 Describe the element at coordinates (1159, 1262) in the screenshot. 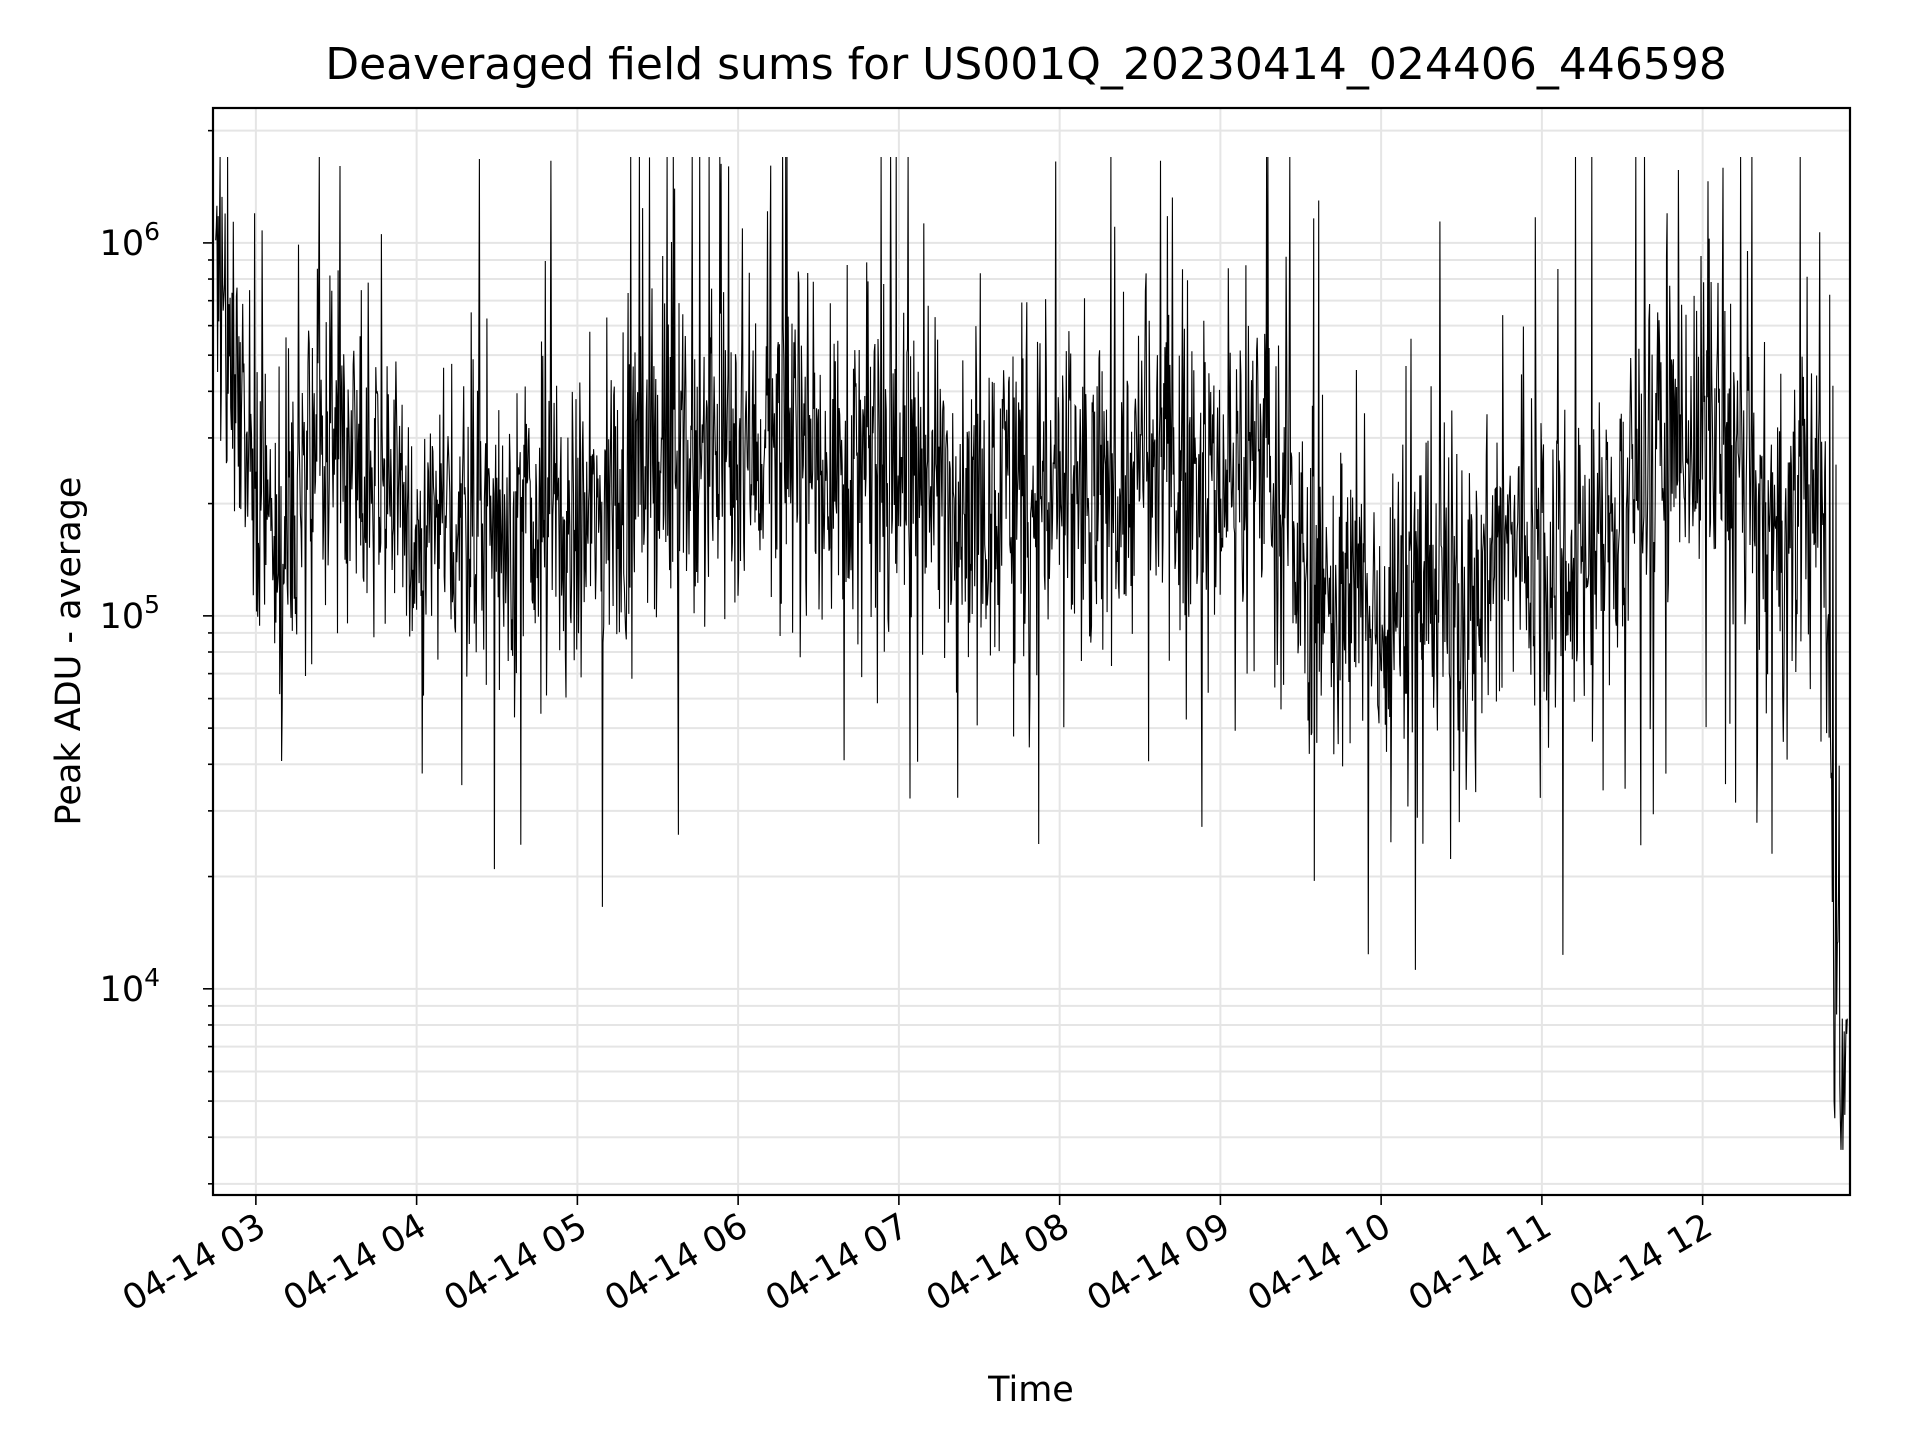

I see `x-tick-label: 04-14 09` at that location.